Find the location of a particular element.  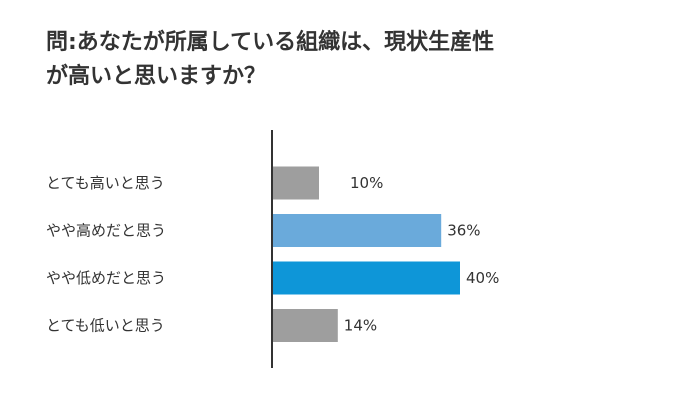

category-label-3: やや低めだと思う is located at coordinates (106, 278).